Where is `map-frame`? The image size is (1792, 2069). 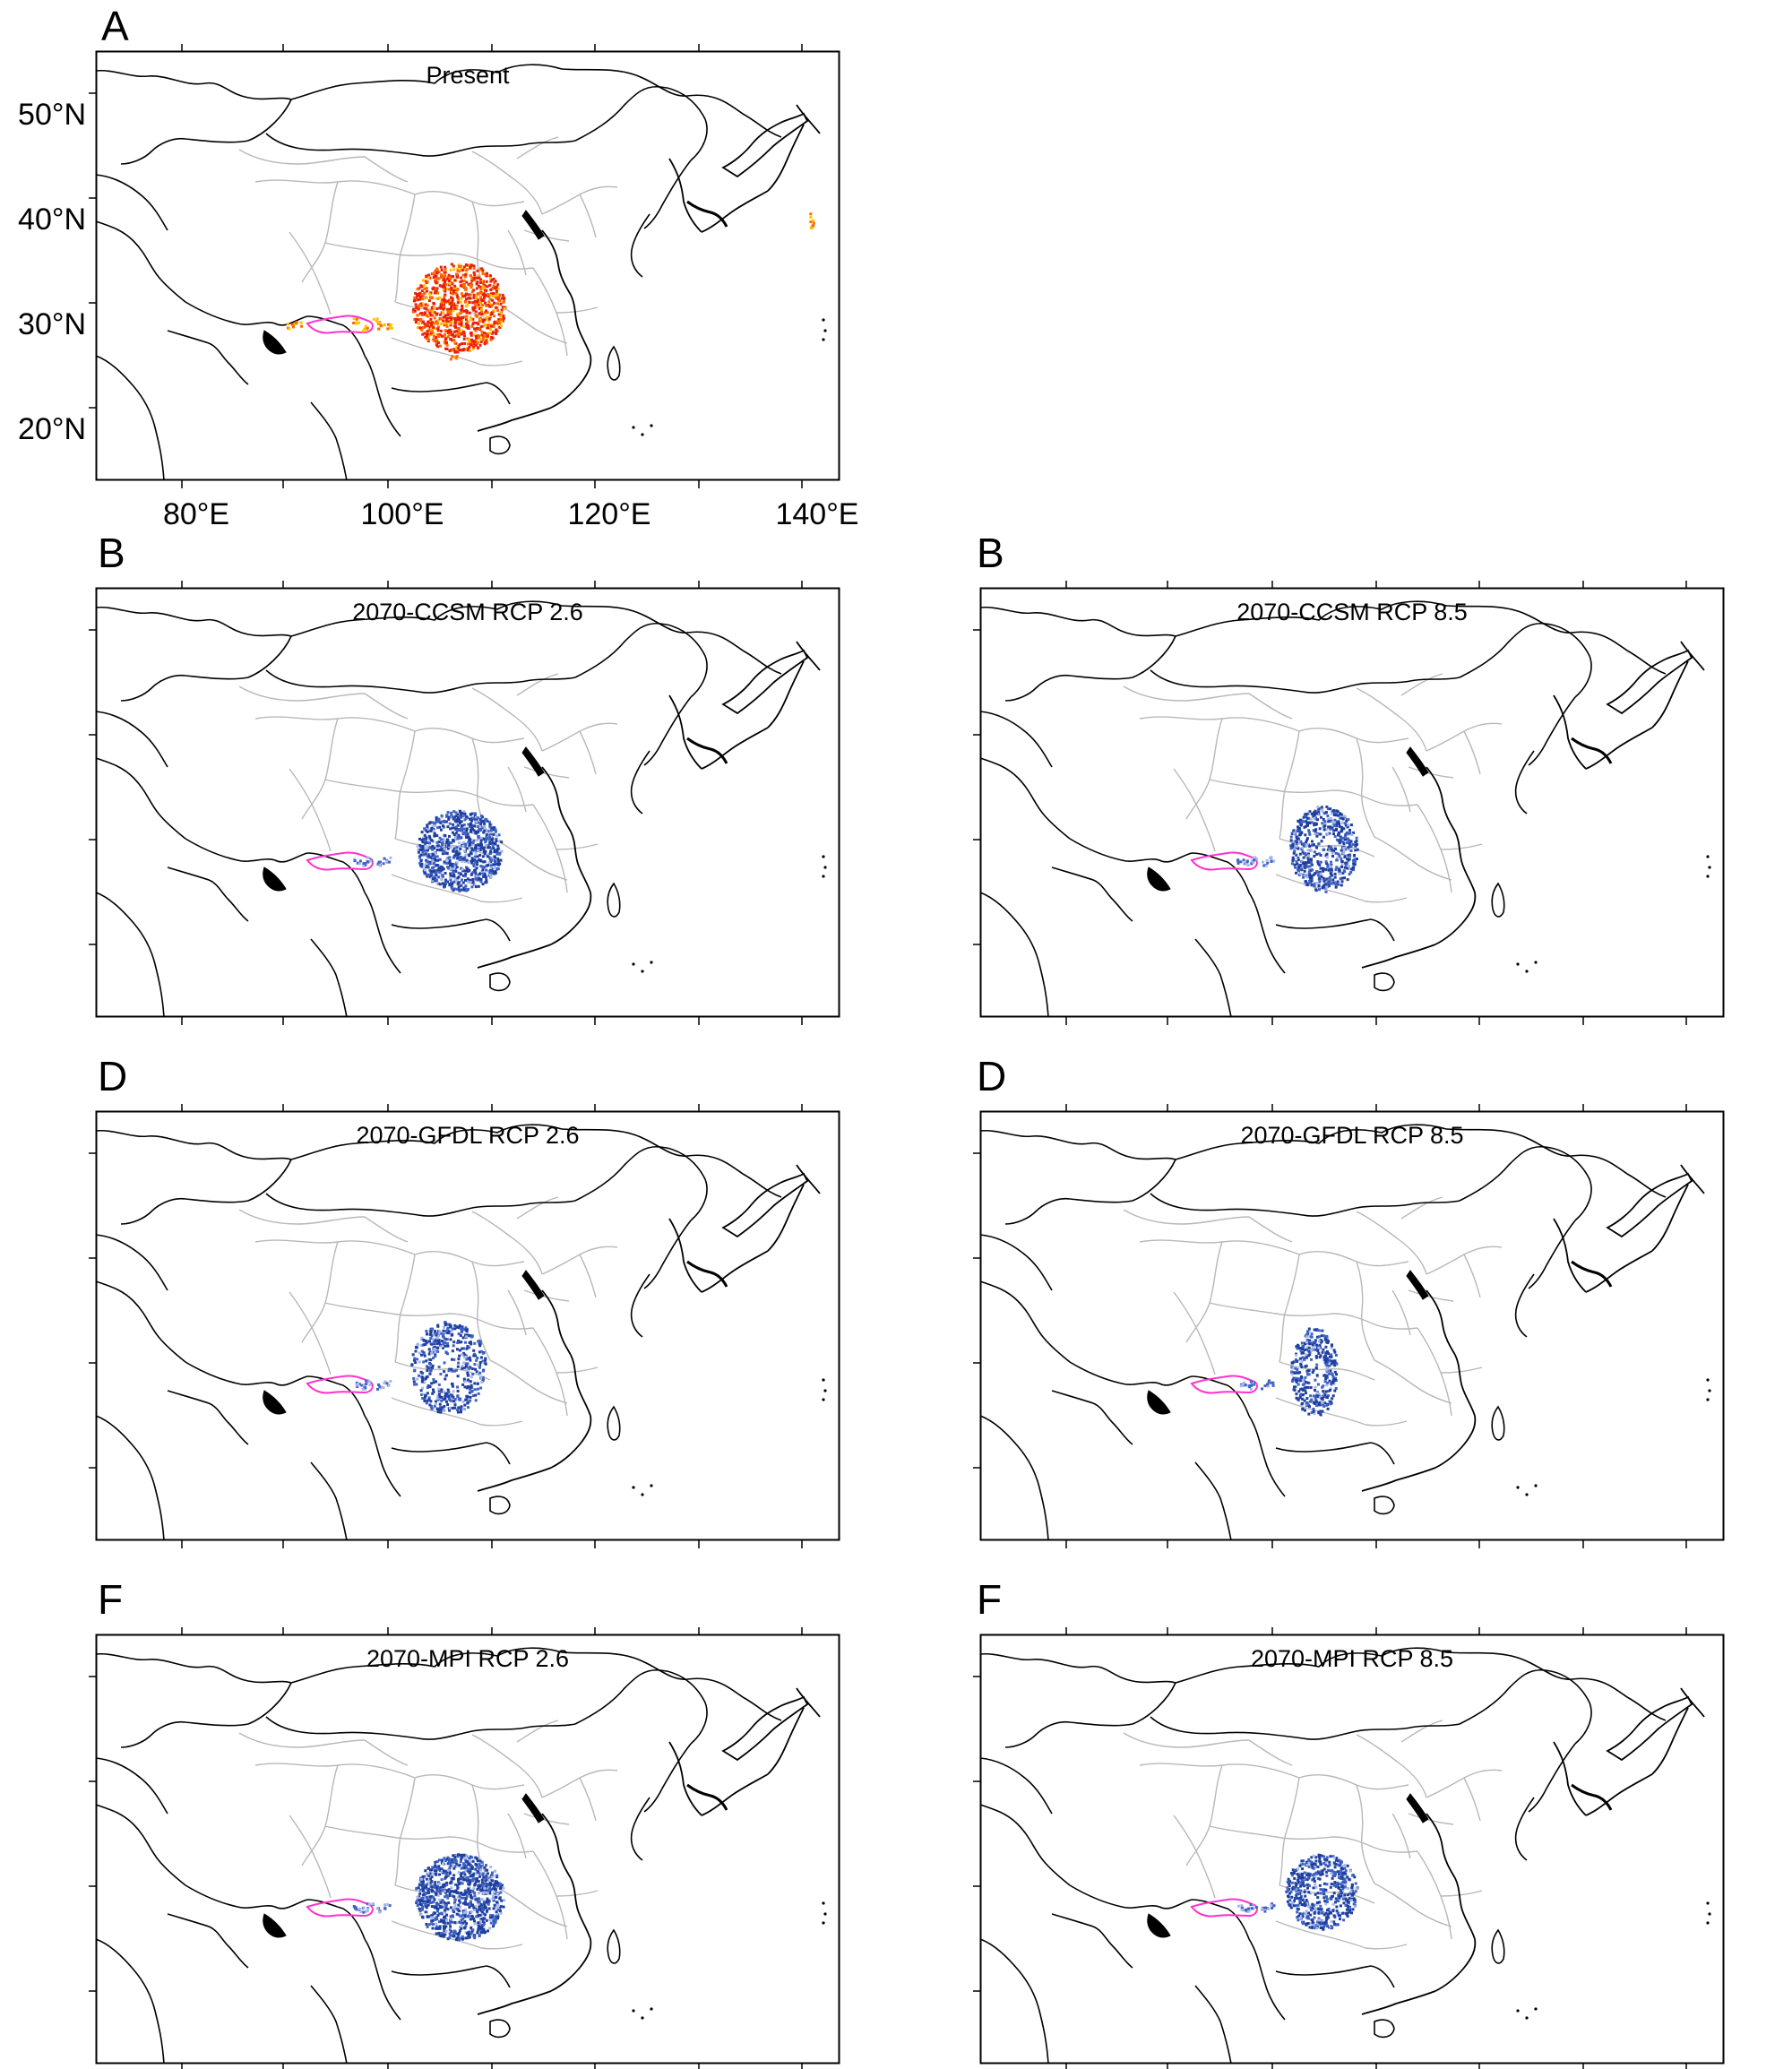 map-frame is located at coordinates (468, 1849).